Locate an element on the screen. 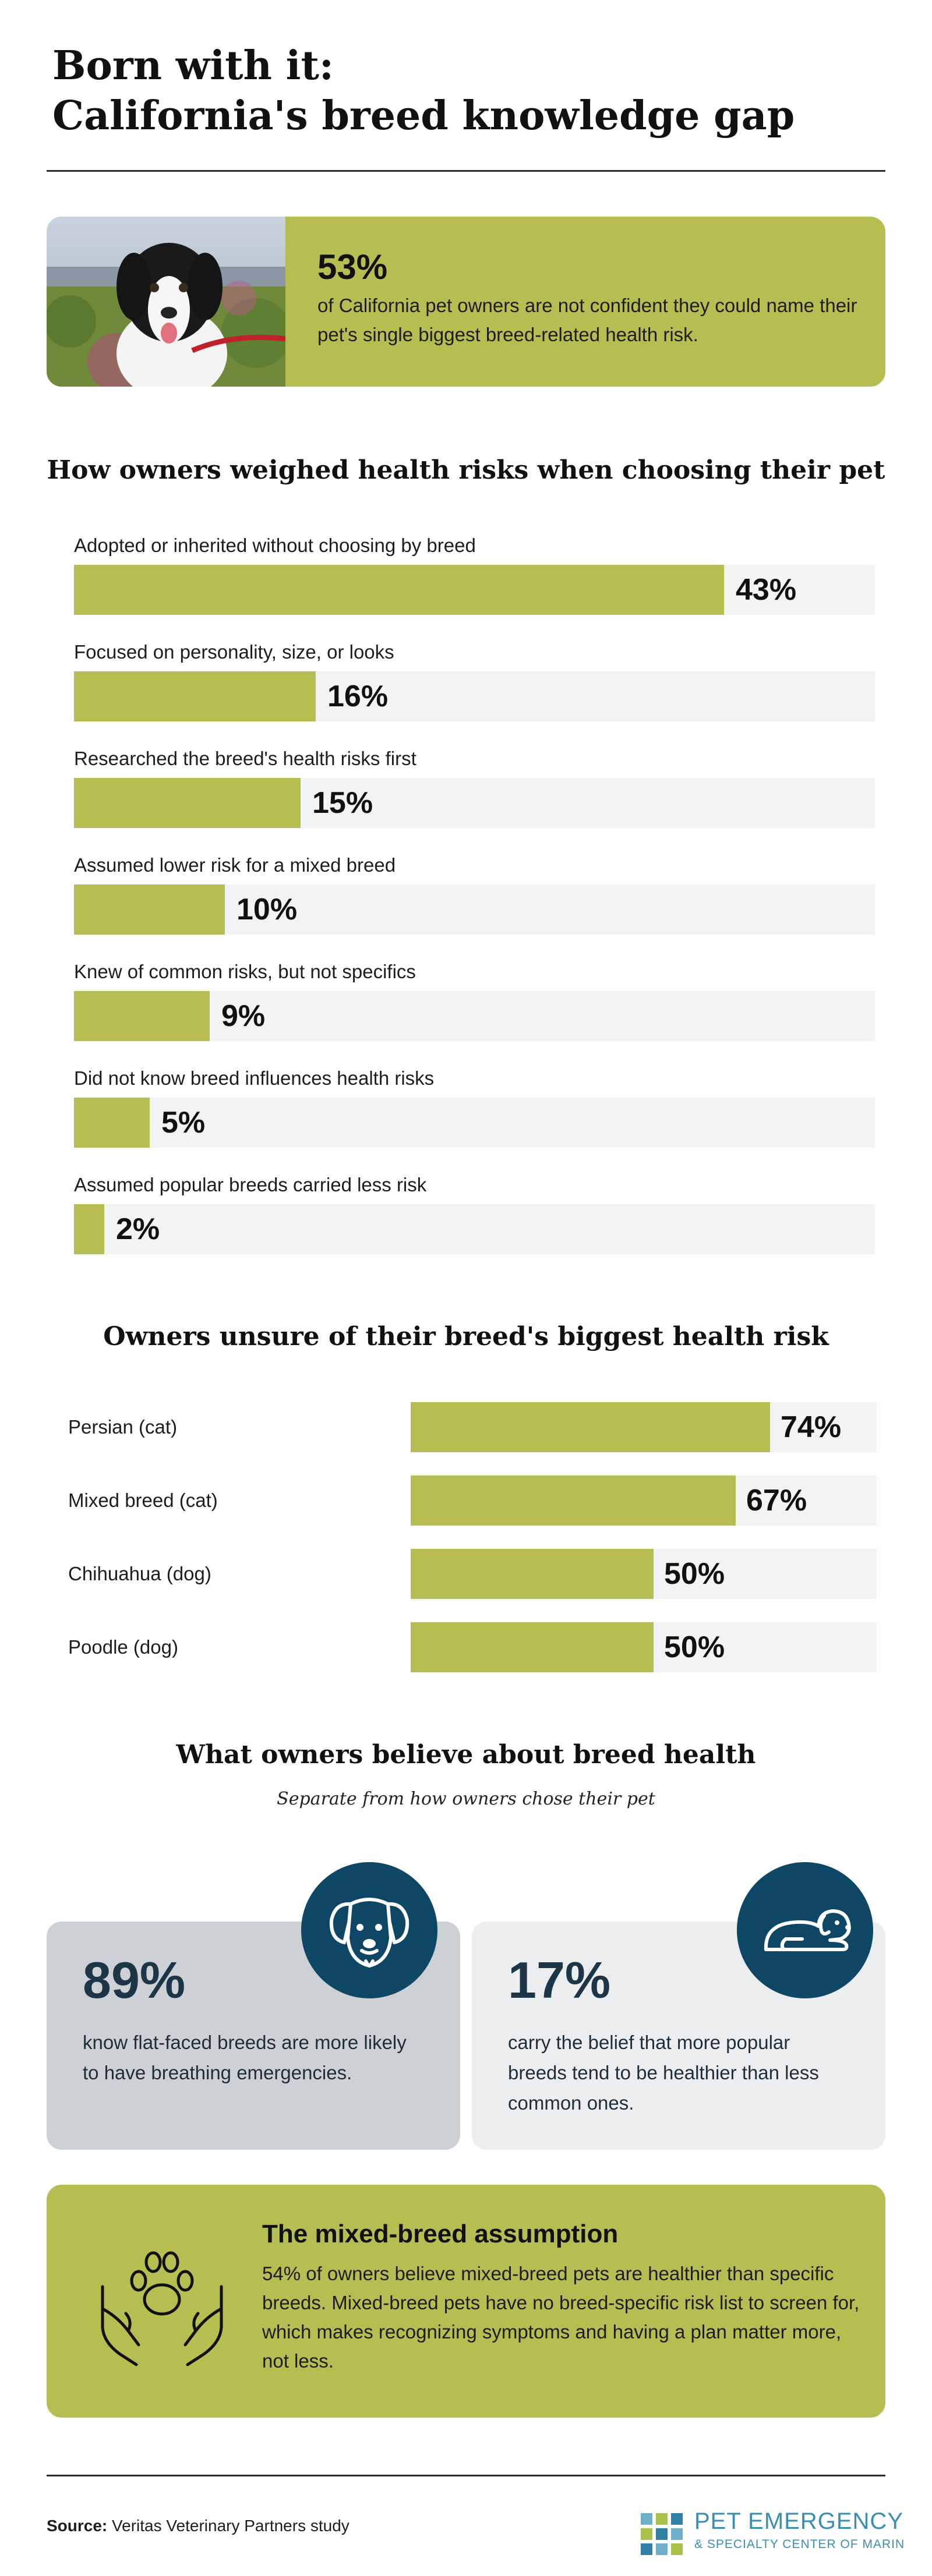 The height and width of the screenshot is (2576, 932). hero-stat: 53% is located at coordinates (352, 266).